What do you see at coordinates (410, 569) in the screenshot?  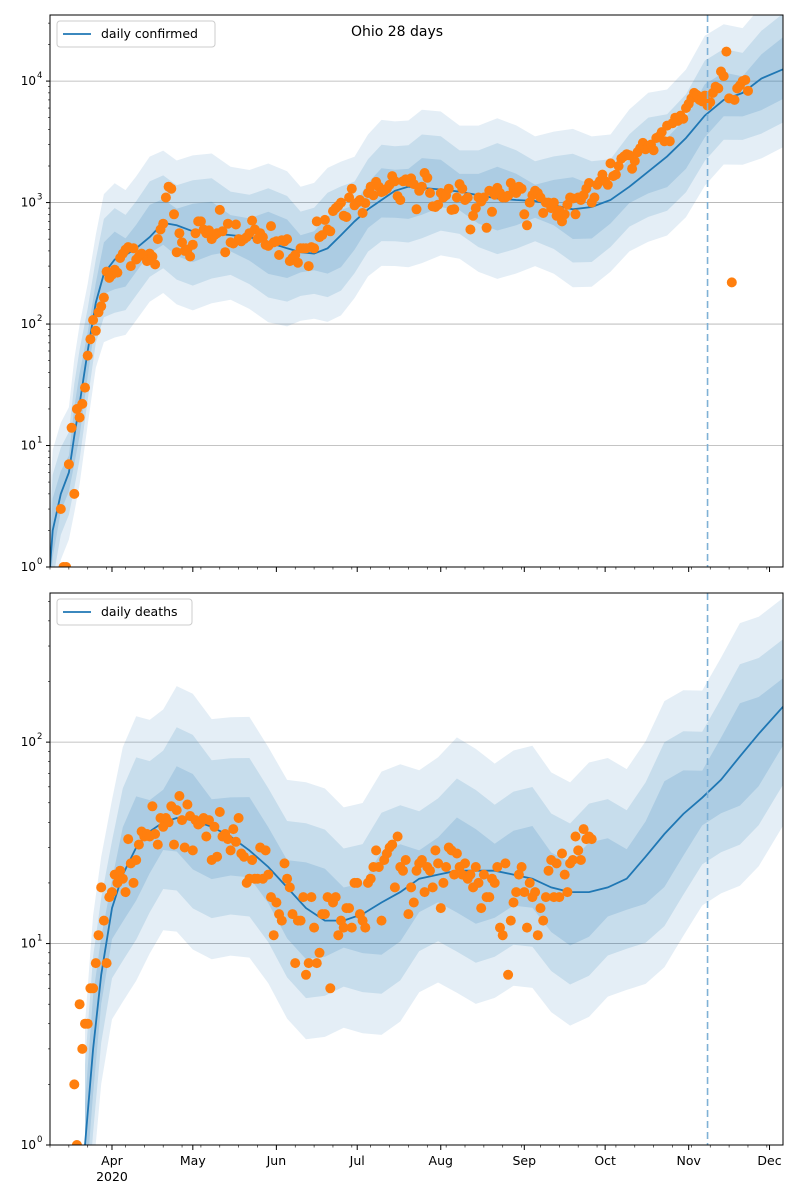 I see `confirmed-x-axis` at bounding box center [410, 569].